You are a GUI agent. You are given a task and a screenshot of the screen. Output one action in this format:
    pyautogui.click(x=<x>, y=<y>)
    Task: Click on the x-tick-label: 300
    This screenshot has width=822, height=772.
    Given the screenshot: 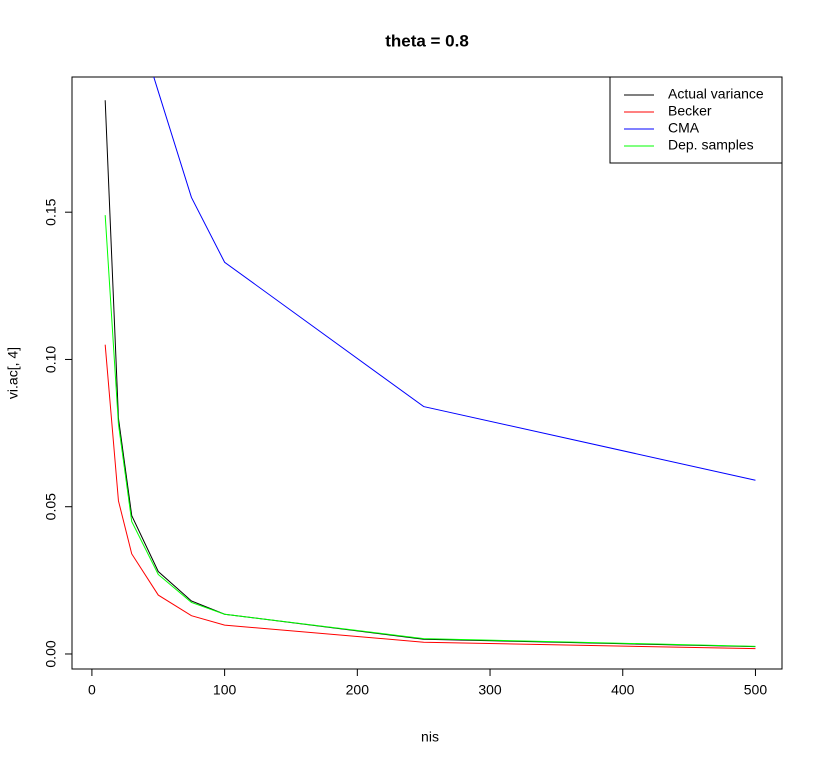 What is the action you would take?
    pyautogui.click(x=490, y=690)
    